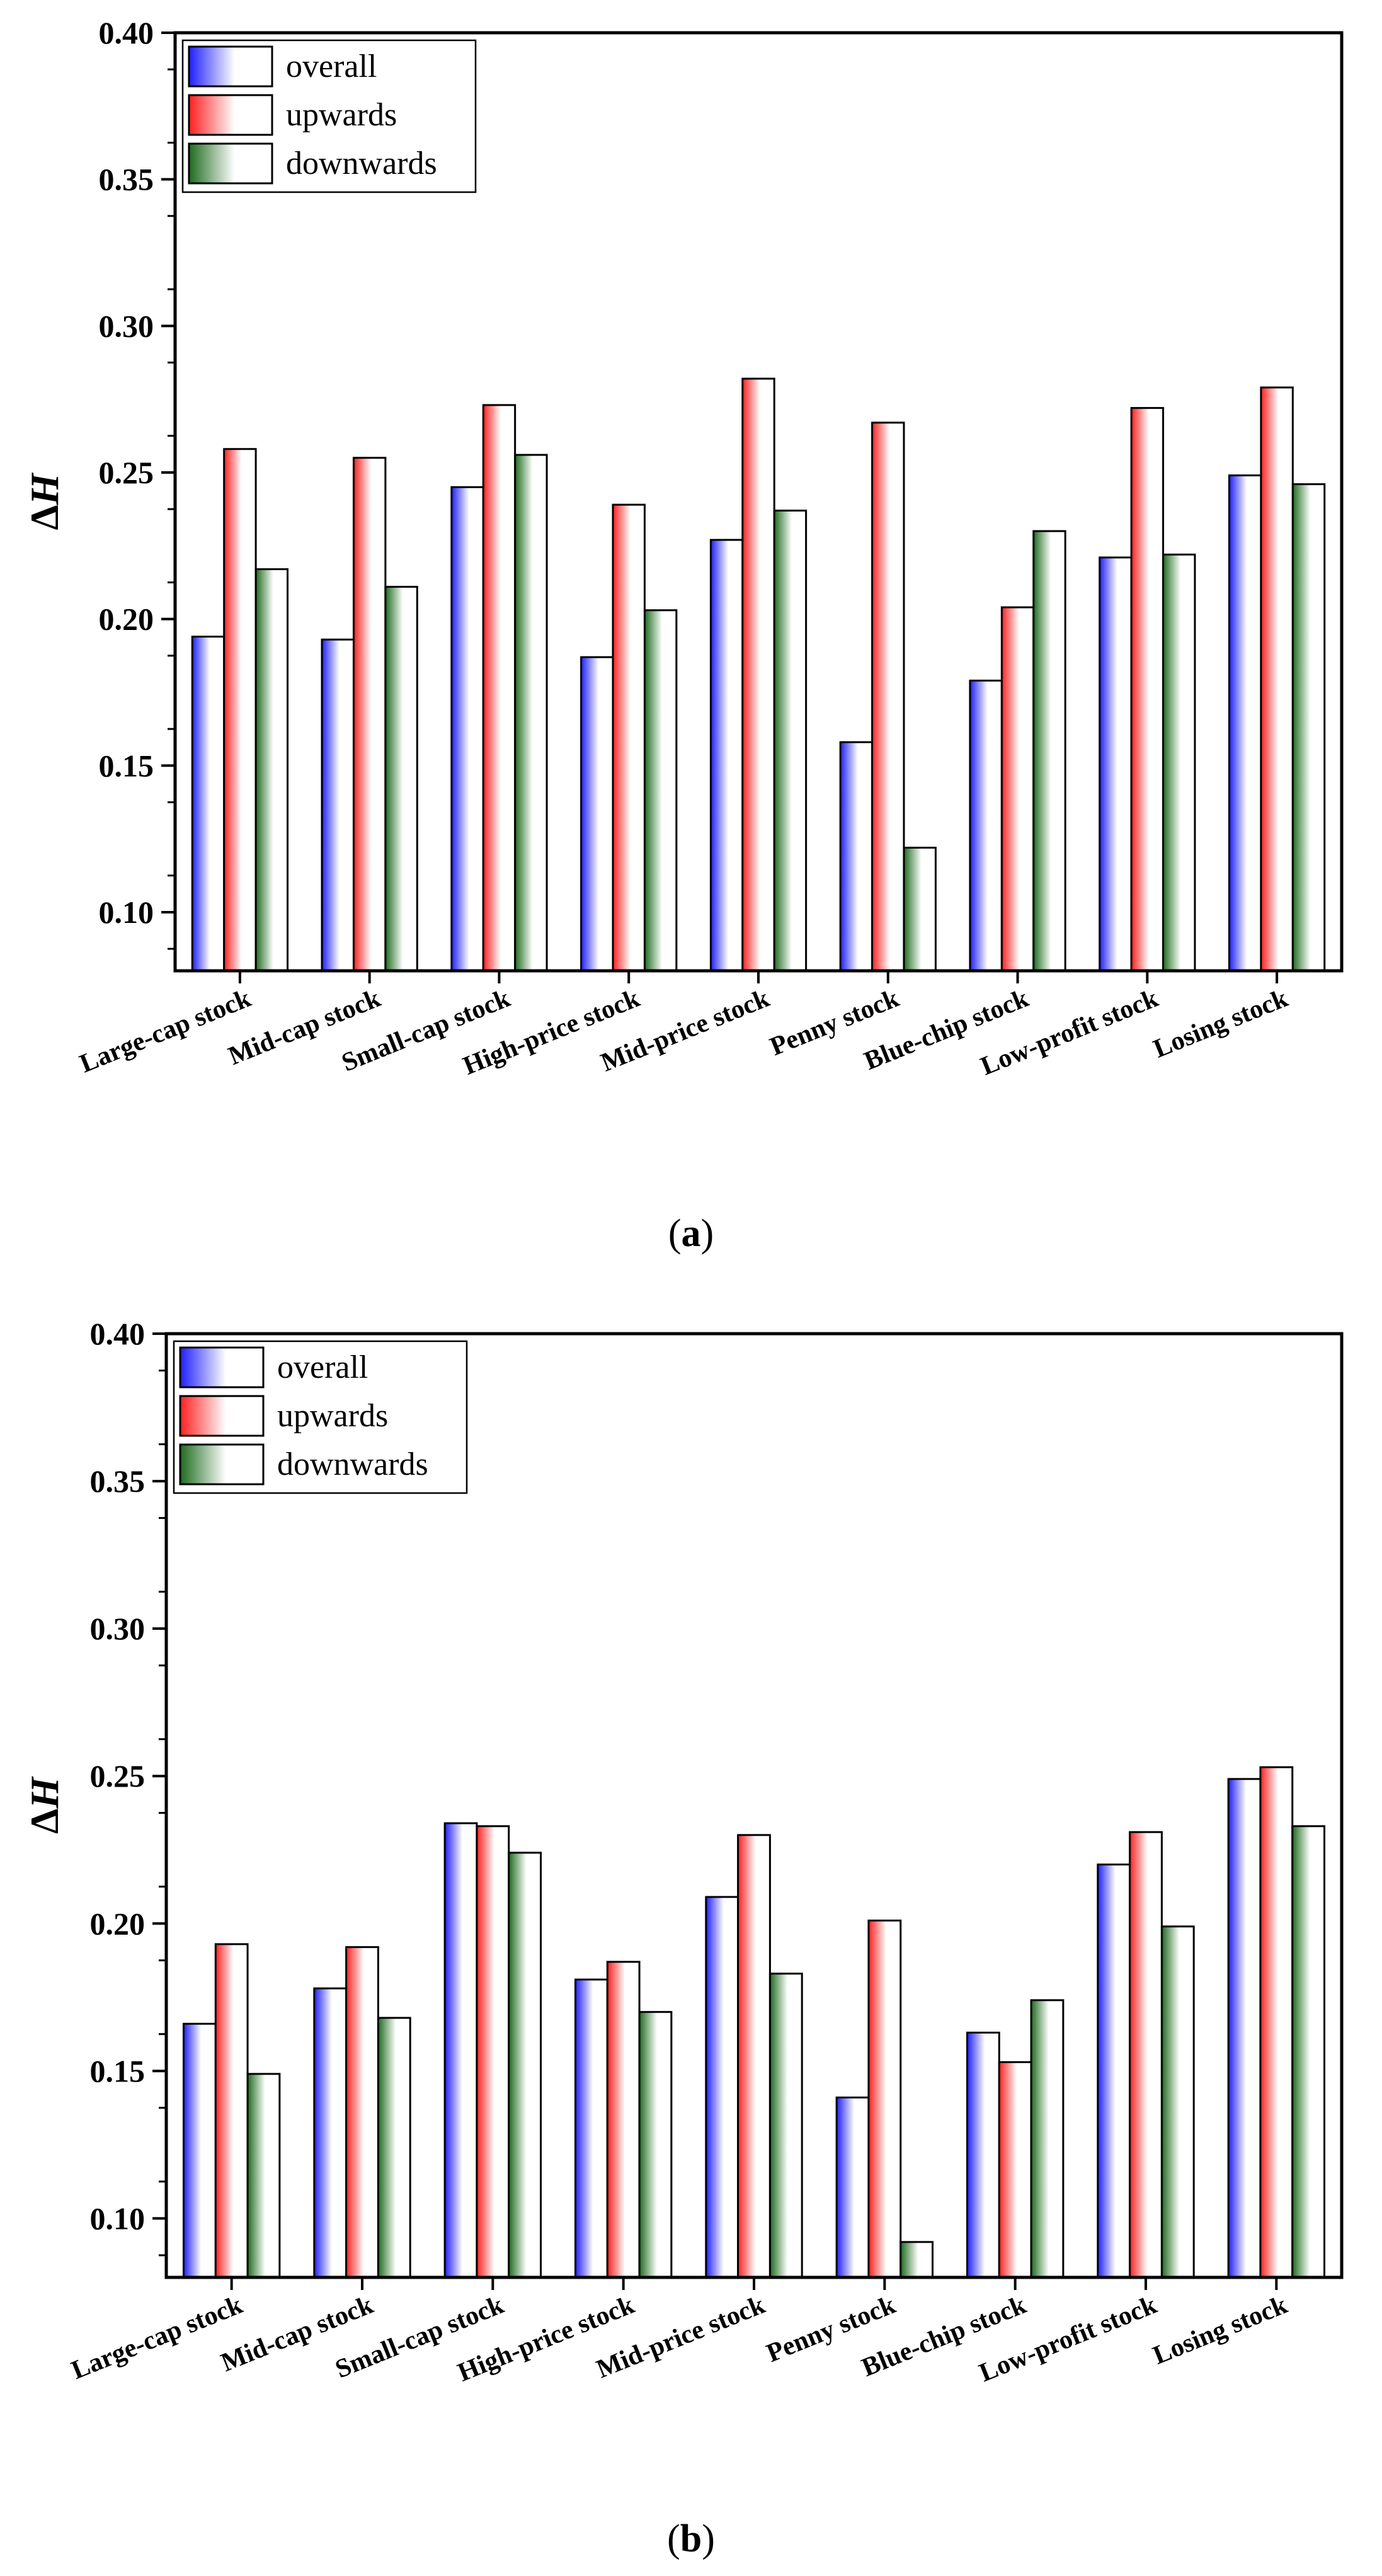  Describe the element at coordinates (691, 1233) in the screenshot. I see `panel-label: (a)` at that location.